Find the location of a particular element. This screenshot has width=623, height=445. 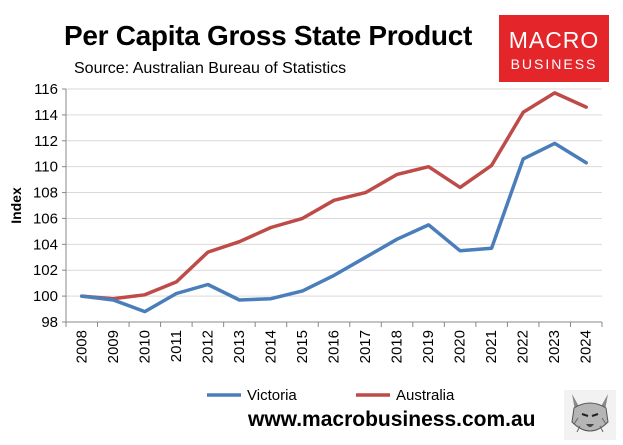

y-tick-label-110: 110 is located at coordinates (46, 167).